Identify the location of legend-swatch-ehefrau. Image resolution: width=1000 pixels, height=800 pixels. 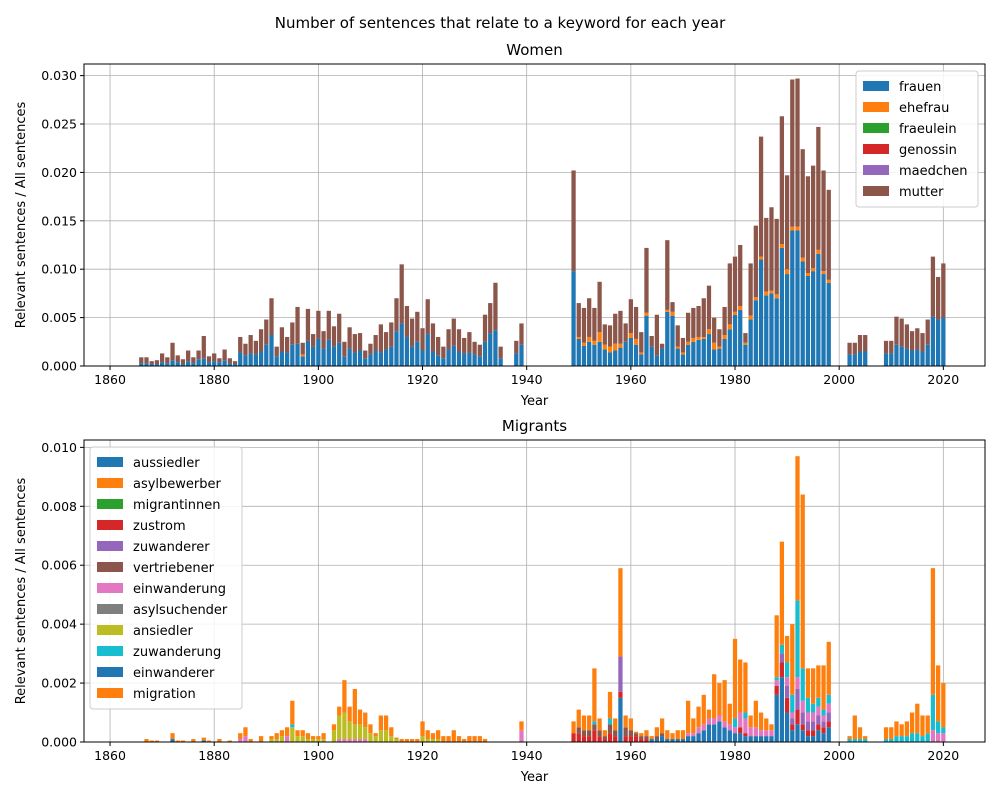
(876, 107).